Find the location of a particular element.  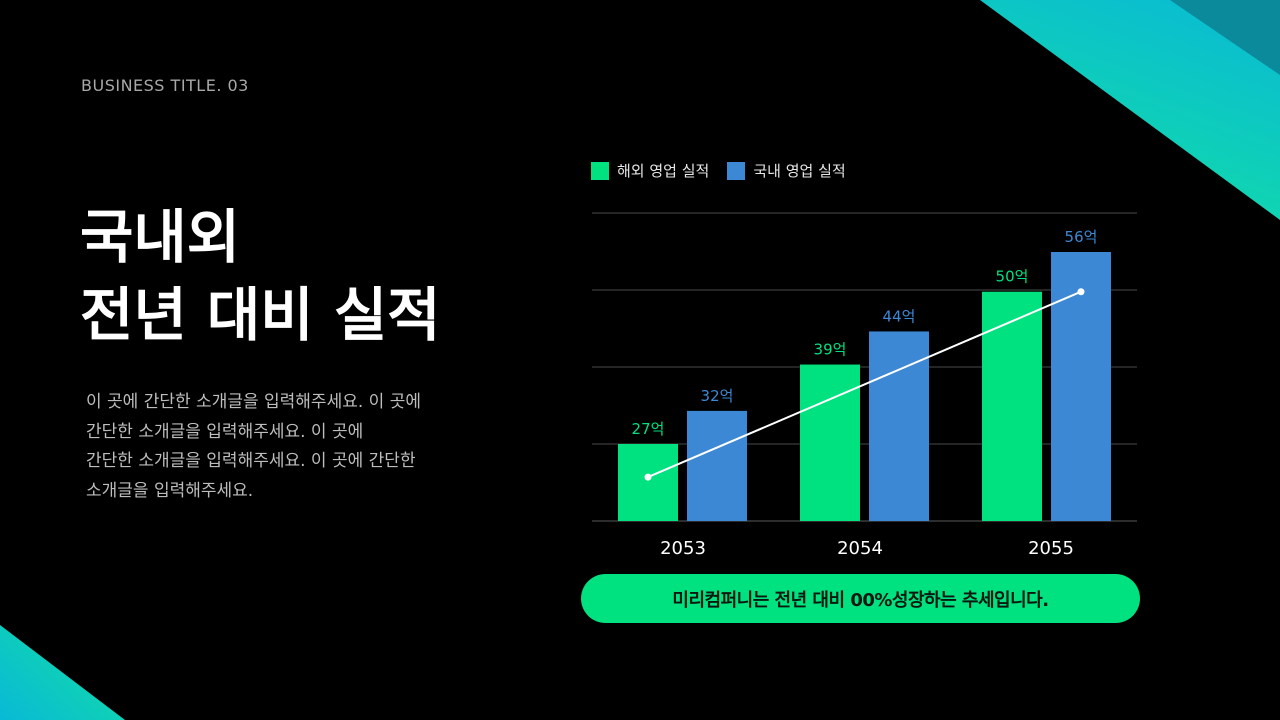

data-label-domestic-2053: 32억 is located at coordinates (717, 396).